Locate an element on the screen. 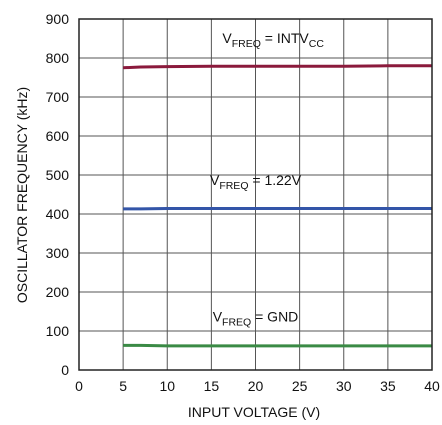 This screenshot has height=425, width=442. x-tick-label: 5 is located at coordinates (123, 386).